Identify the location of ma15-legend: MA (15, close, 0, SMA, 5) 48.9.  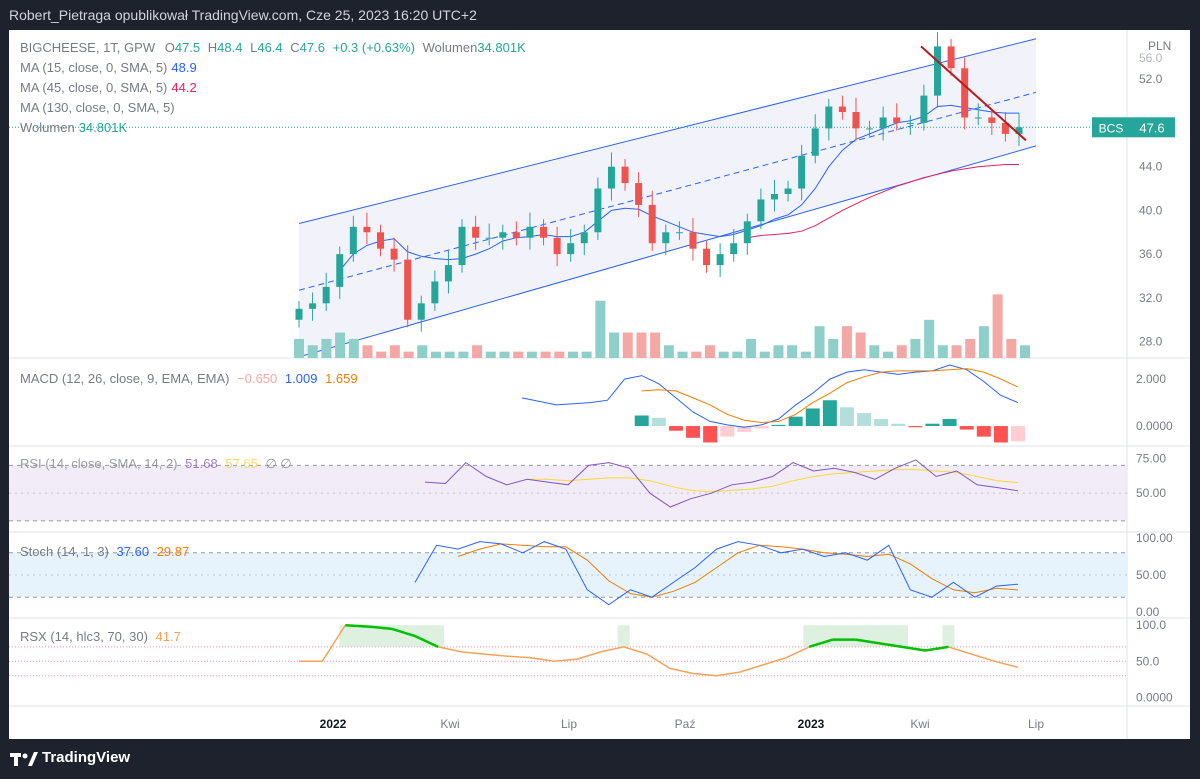
(108, 67).